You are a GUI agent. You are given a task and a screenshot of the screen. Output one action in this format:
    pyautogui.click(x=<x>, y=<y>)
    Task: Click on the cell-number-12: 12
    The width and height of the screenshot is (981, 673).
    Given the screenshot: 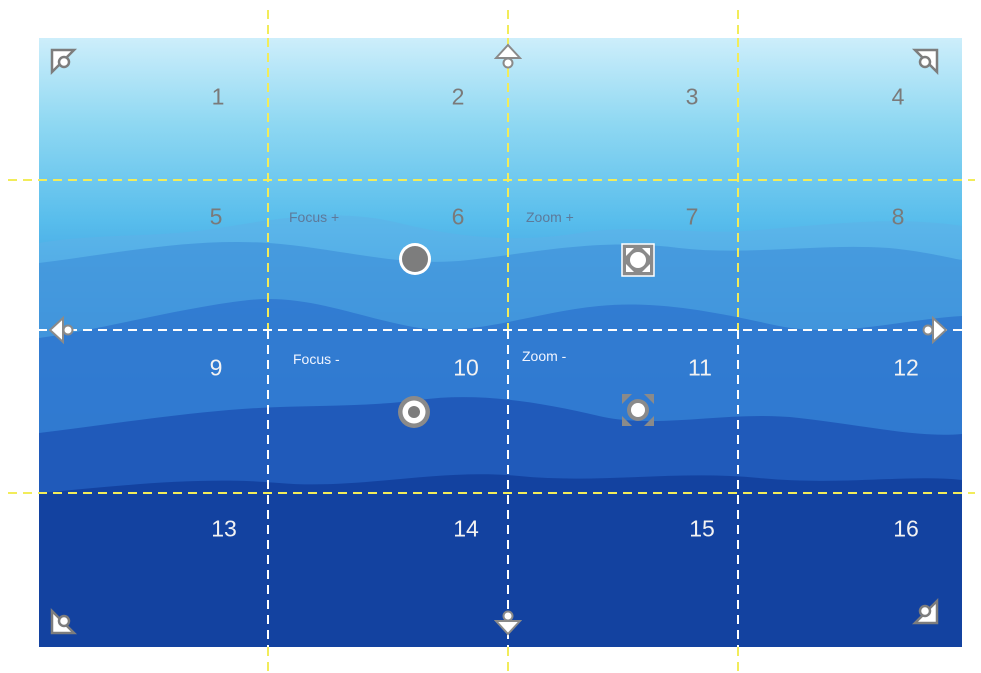 What is the action you would take?
    pyautogui.click(x=906, y=367)
    